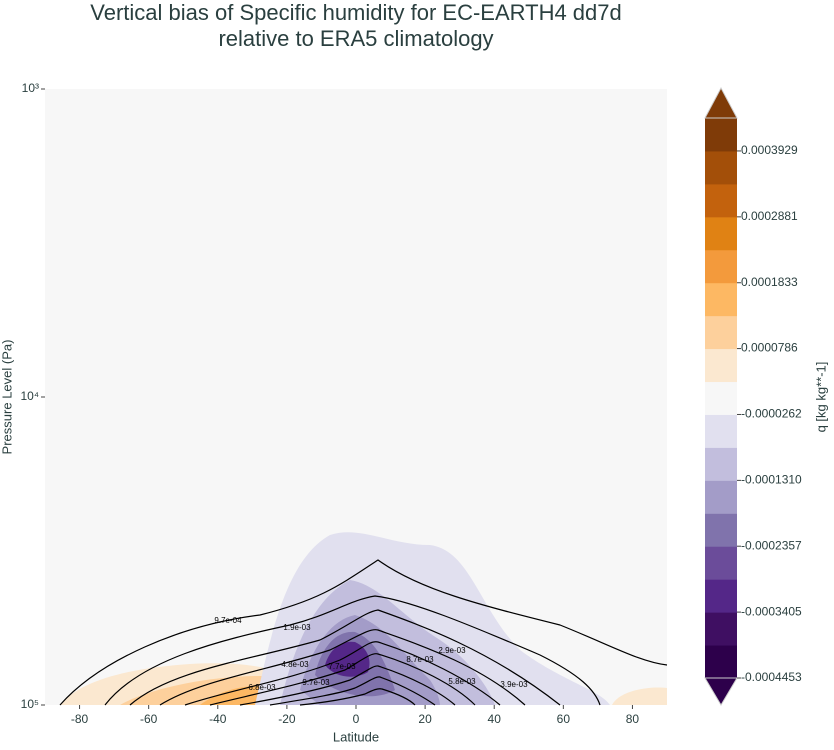 The image size is (834, 750). What do you see at coordinates (771, 480) in the screenshot?
I see `colorbar-tick-label: -0.0001310` at bounding box center [771, 480].